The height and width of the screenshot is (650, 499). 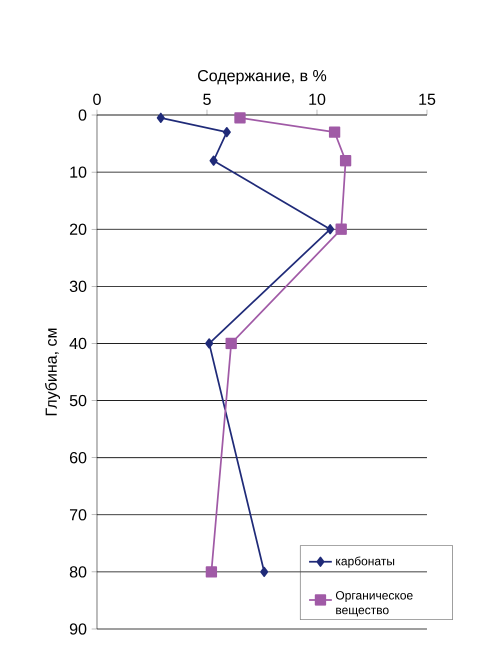 What do you see at coordinates (427, 99) in the screenshot?
I see `x-tick-label: 15` at bounding box center [427, 99].